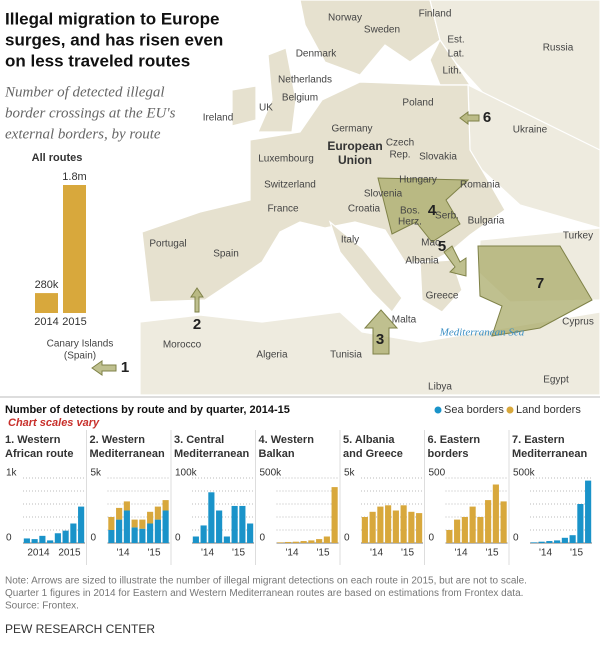 The width and height of the screenshot is (600, 654). Describe the element at coordinates (418, 180) in the screenshot. I see `map-label: Hungary` at that location.